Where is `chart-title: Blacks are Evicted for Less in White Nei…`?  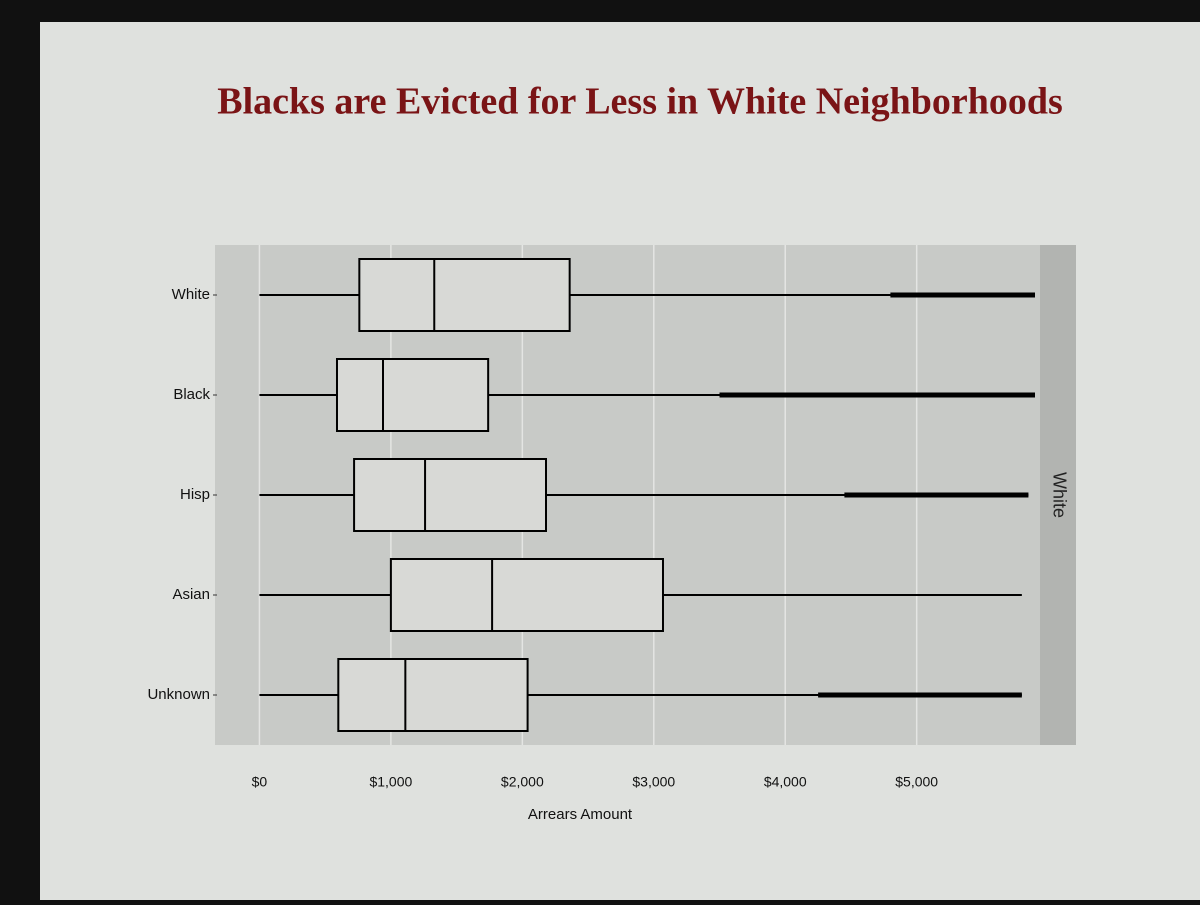 chart-title: Blacks are Evicted for Less in White Nei… is located at coordinates (640, 102).